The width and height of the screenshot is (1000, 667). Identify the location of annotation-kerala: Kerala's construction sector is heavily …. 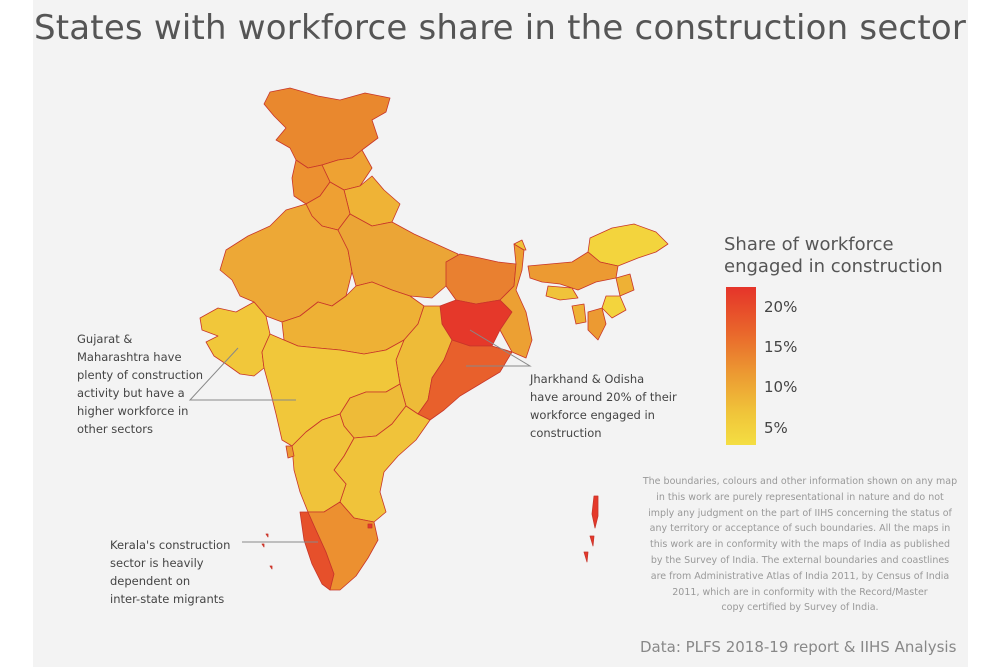
(170, 572).